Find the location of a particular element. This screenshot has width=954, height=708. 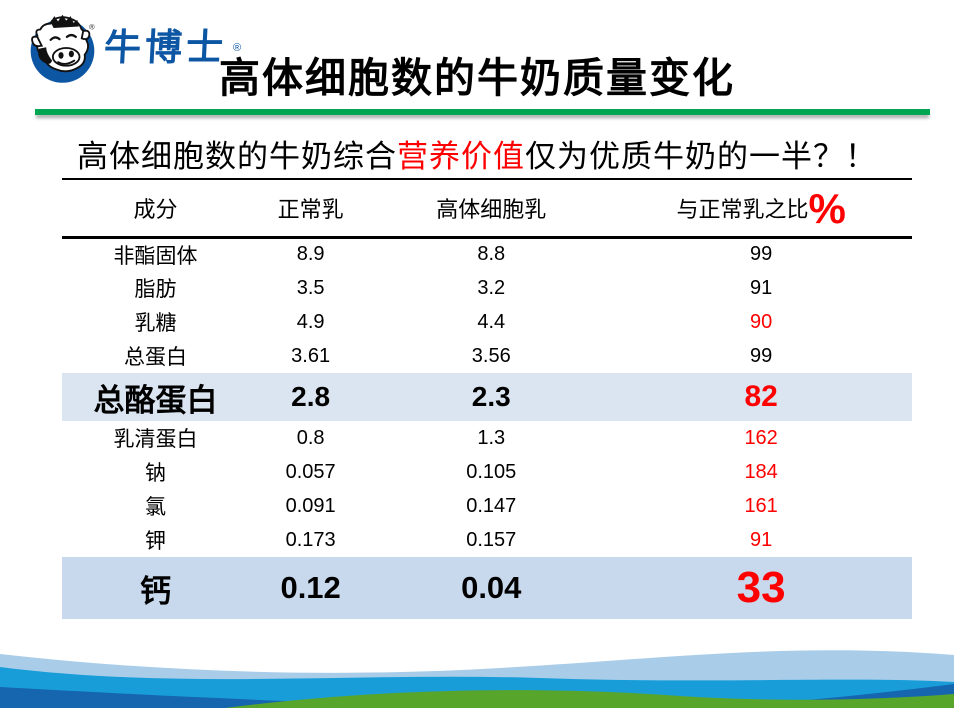

cell-normal-milk: 2.8 is located at coordinates (311, 396).